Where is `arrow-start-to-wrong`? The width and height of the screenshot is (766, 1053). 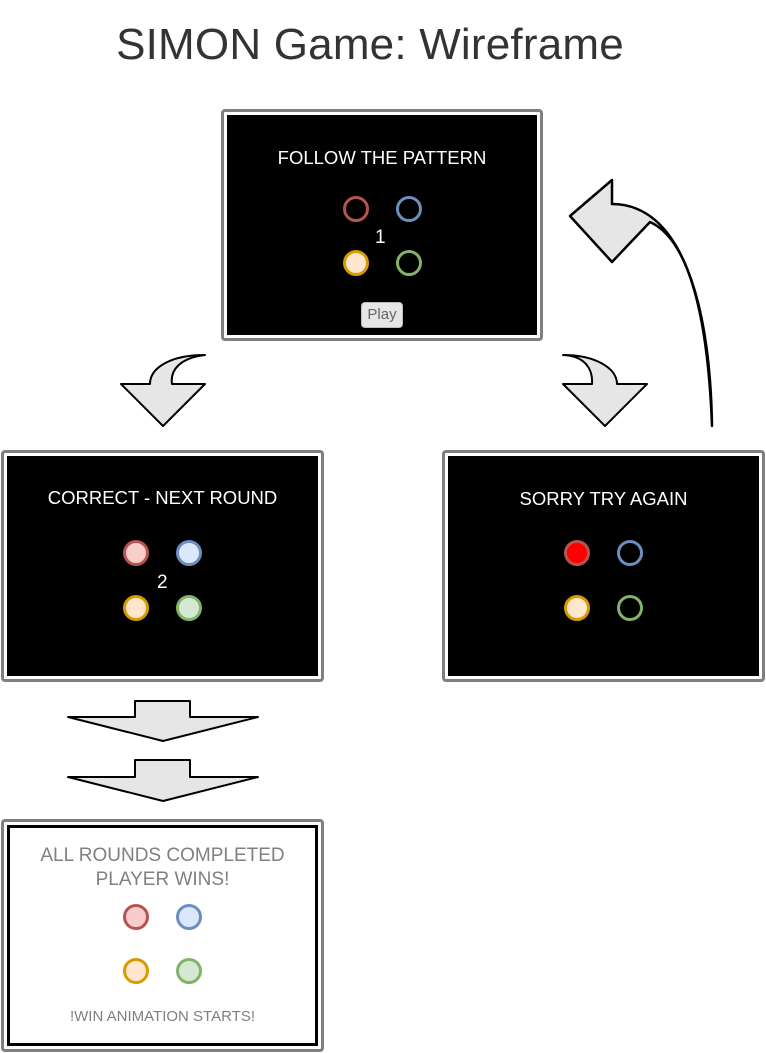
arrow-start-to-wrong is located at coordinates (605, 390).